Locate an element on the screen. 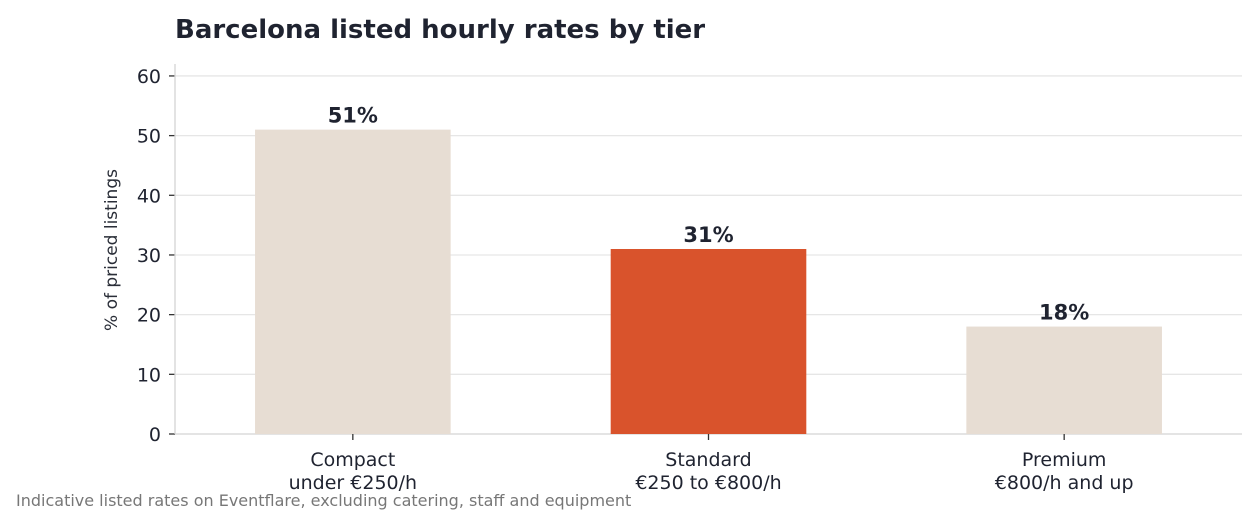  category-label: Compact under €250/h is located at coordinates (353, 471).